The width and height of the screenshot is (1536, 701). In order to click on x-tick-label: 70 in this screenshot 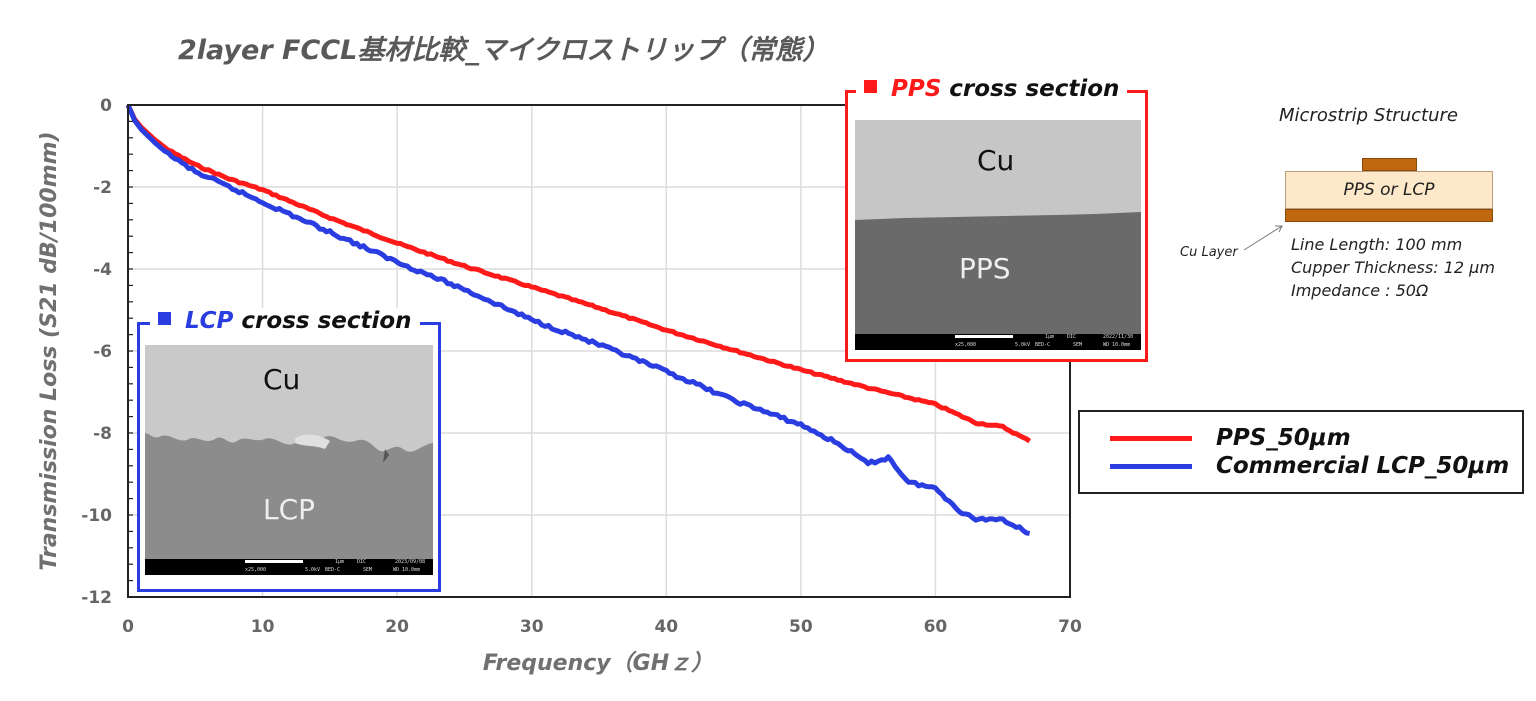, I will do `click(1070, 627)`.